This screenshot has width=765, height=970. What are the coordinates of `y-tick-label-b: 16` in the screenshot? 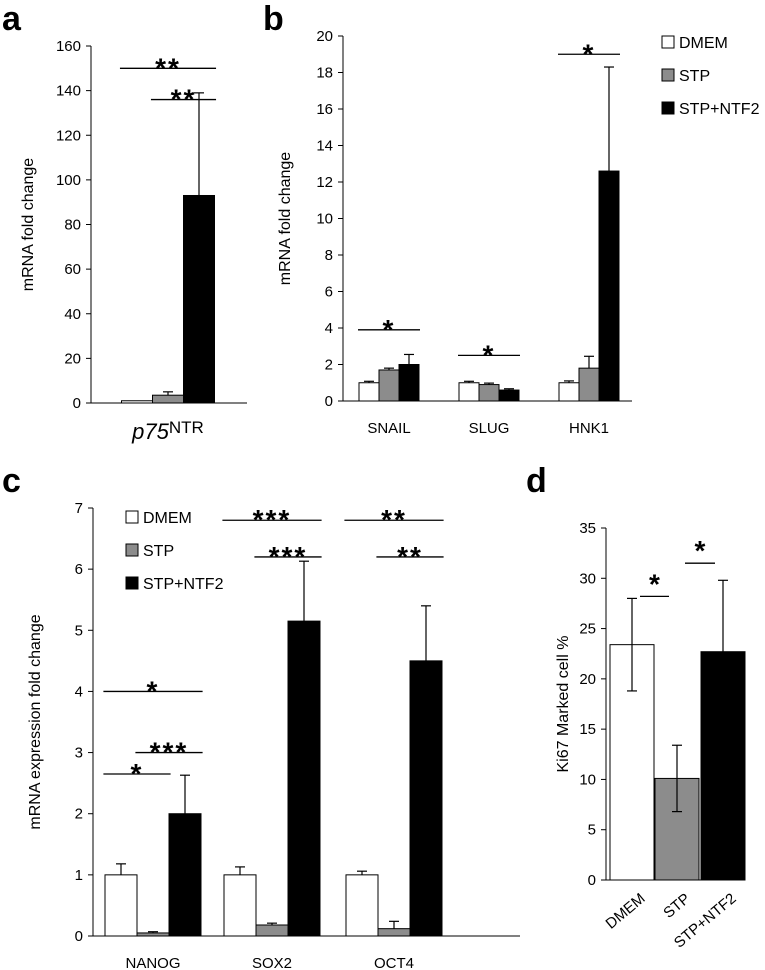 It's located at (324, 109).